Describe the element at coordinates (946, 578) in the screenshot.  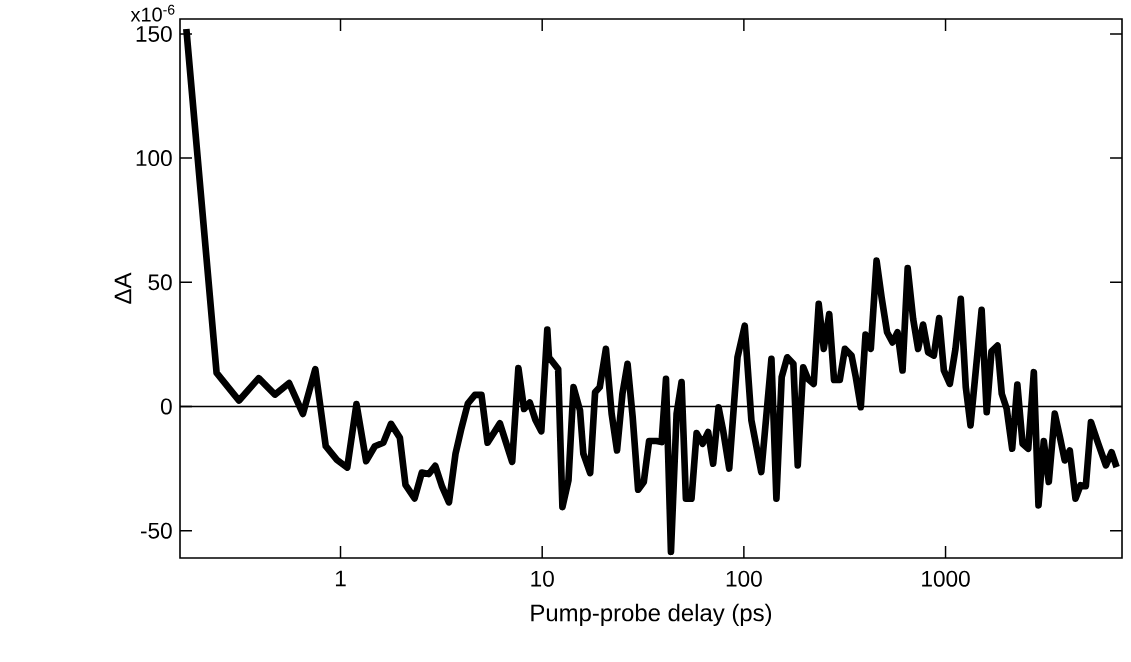
I see `x-tick-label: 1000` at that location.